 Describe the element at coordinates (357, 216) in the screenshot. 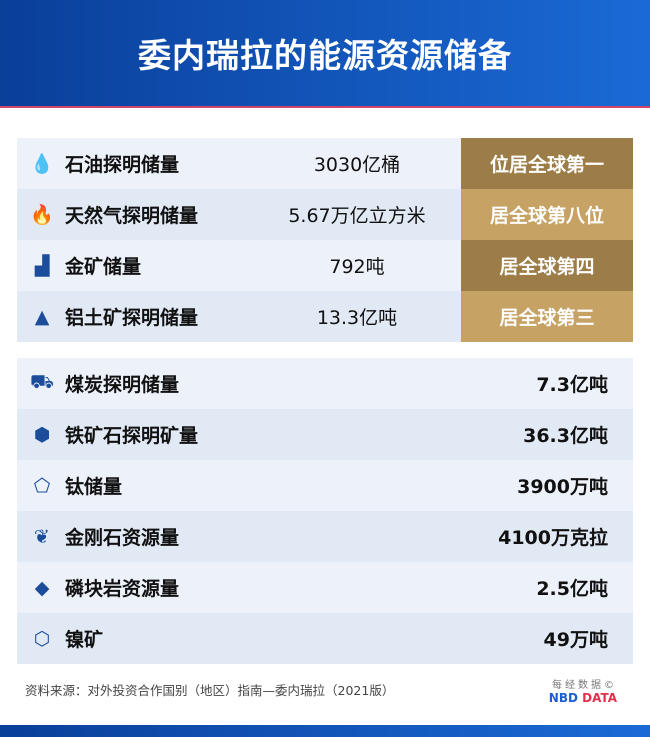

I see `resource-value: 5.67万亿立方米` at that location.